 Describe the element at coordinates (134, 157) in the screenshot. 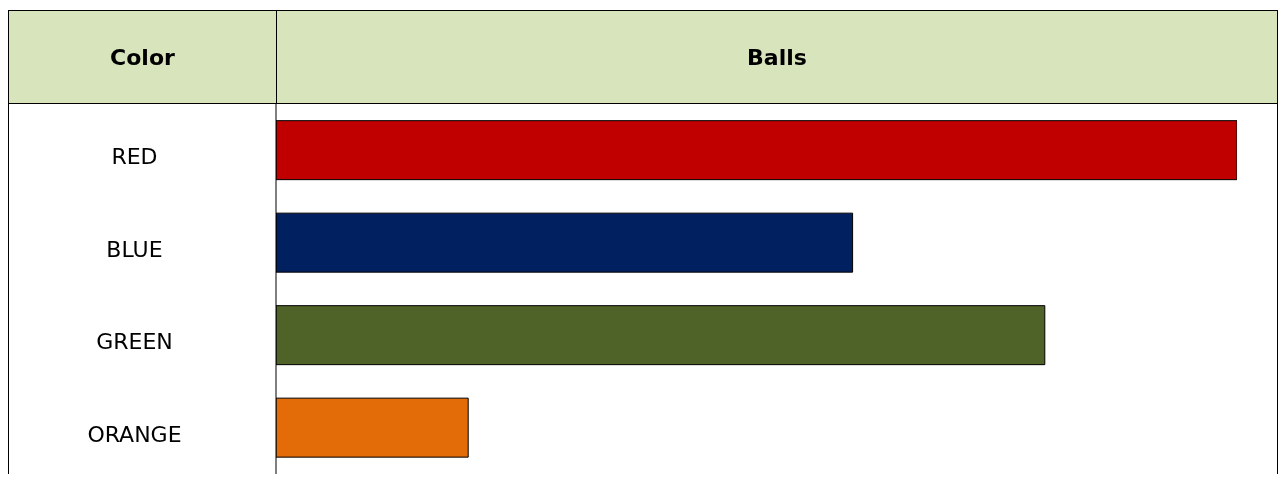

I see `y-tick-label: RED` at that location.